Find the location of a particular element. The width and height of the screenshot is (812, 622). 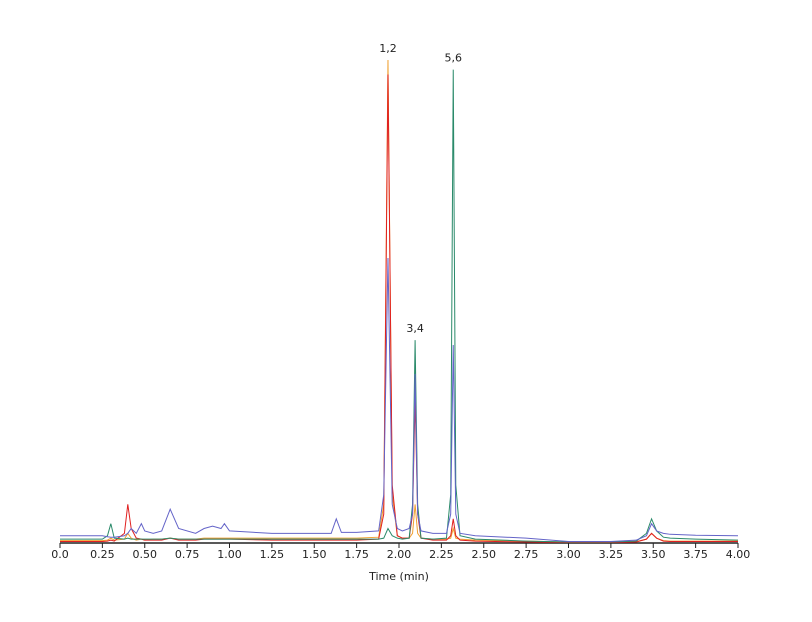

x-tick-label: 3.00 is located at coordinates (568, 554).